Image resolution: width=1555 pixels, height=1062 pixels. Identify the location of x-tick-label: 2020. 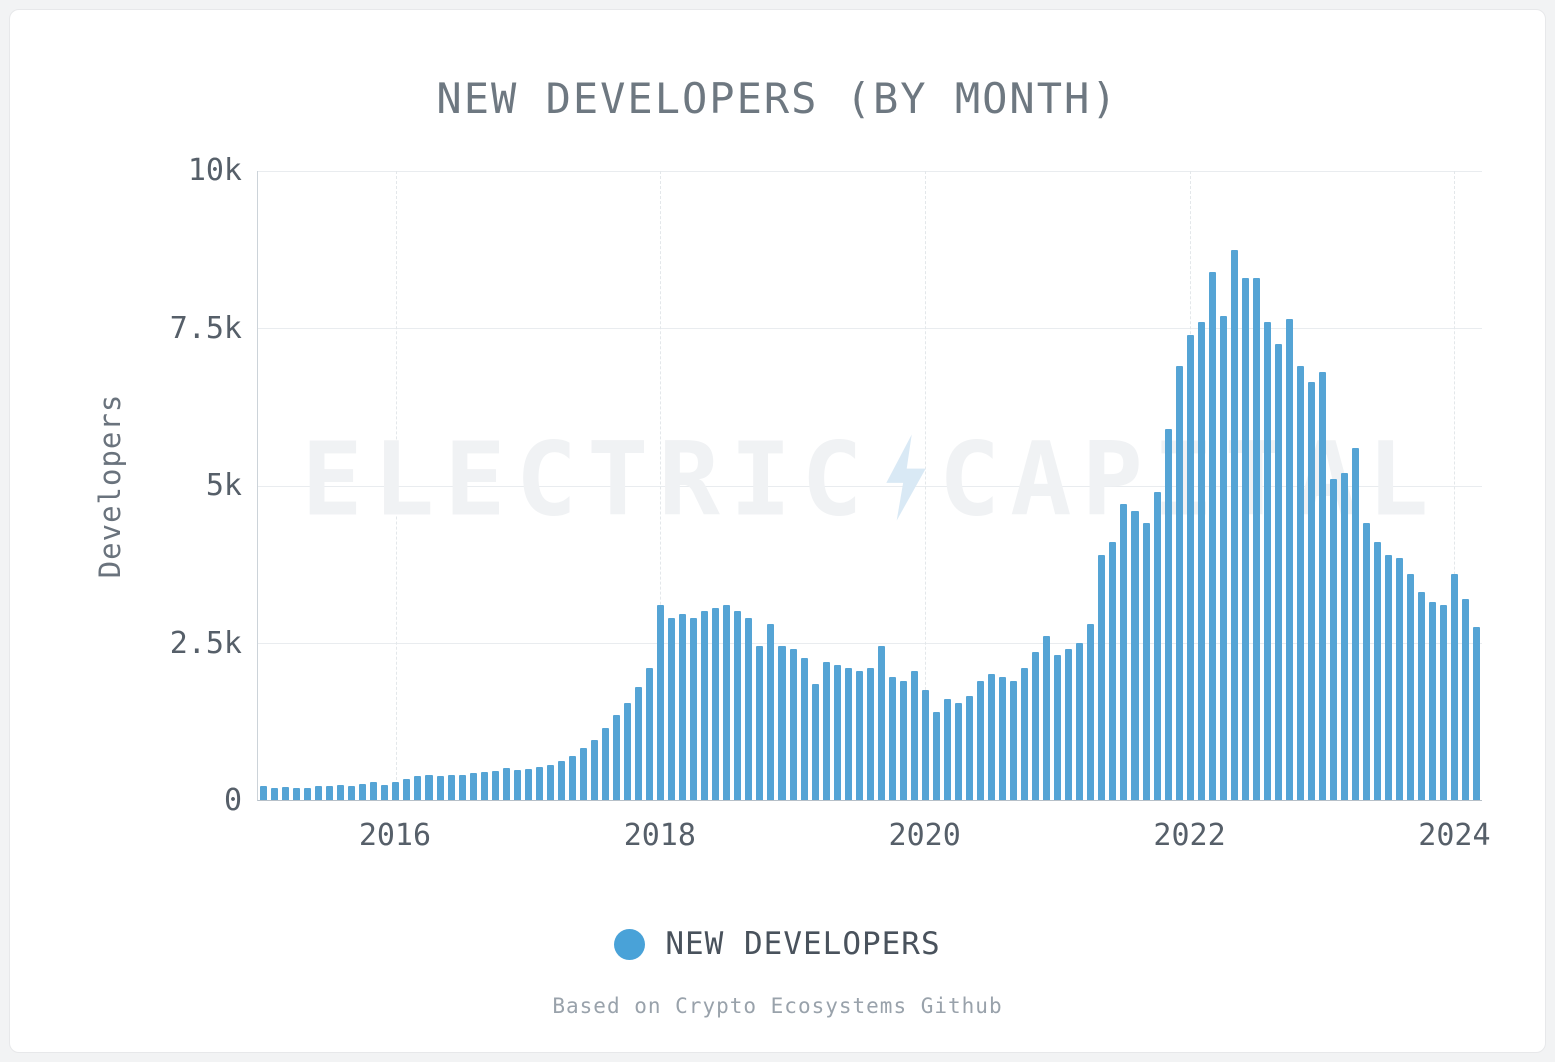
(924, 835).